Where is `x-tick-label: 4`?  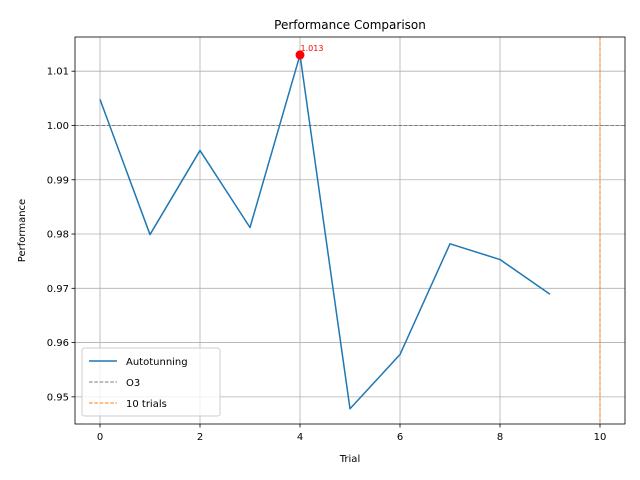
x-tick-label: 4 is located at coordinates (300, 437).